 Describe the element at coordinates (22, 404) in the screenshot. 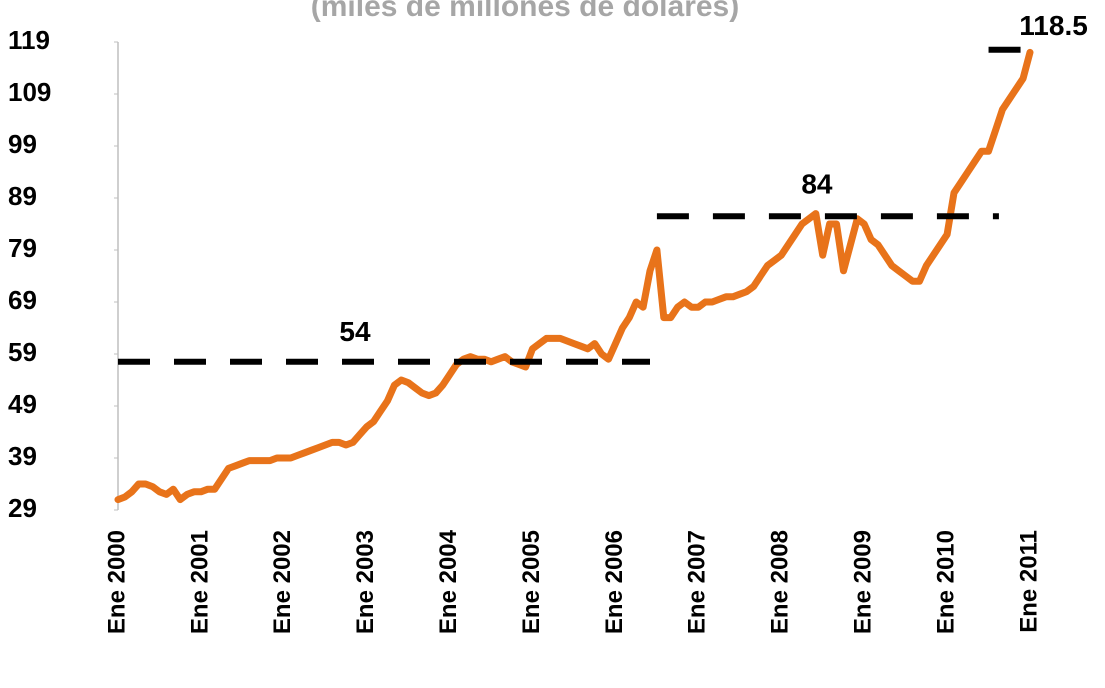

I see `y-tick-label: 49` at that location.